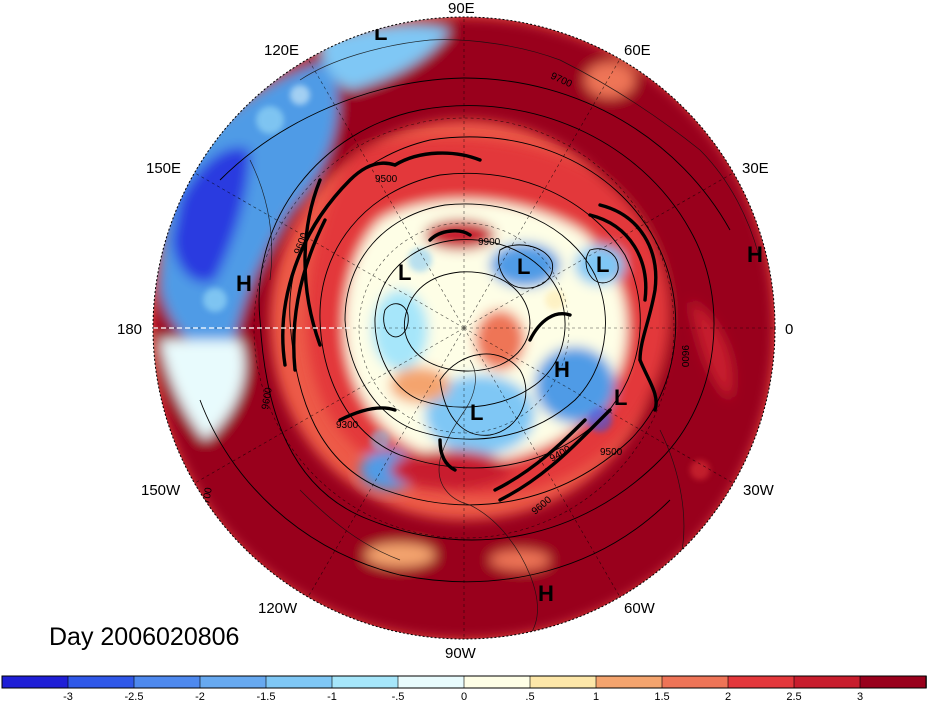  Describe the element at coordinates (278, 608) in the screenshot. I see `lon-label-120w: 120W` at that location.